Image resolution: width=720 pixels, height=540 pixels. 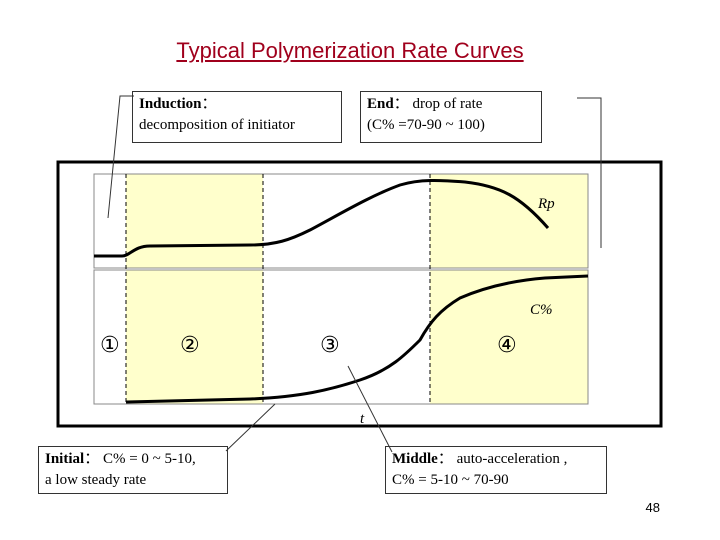 I want to click on leader-end, so click(x=589, y=172).